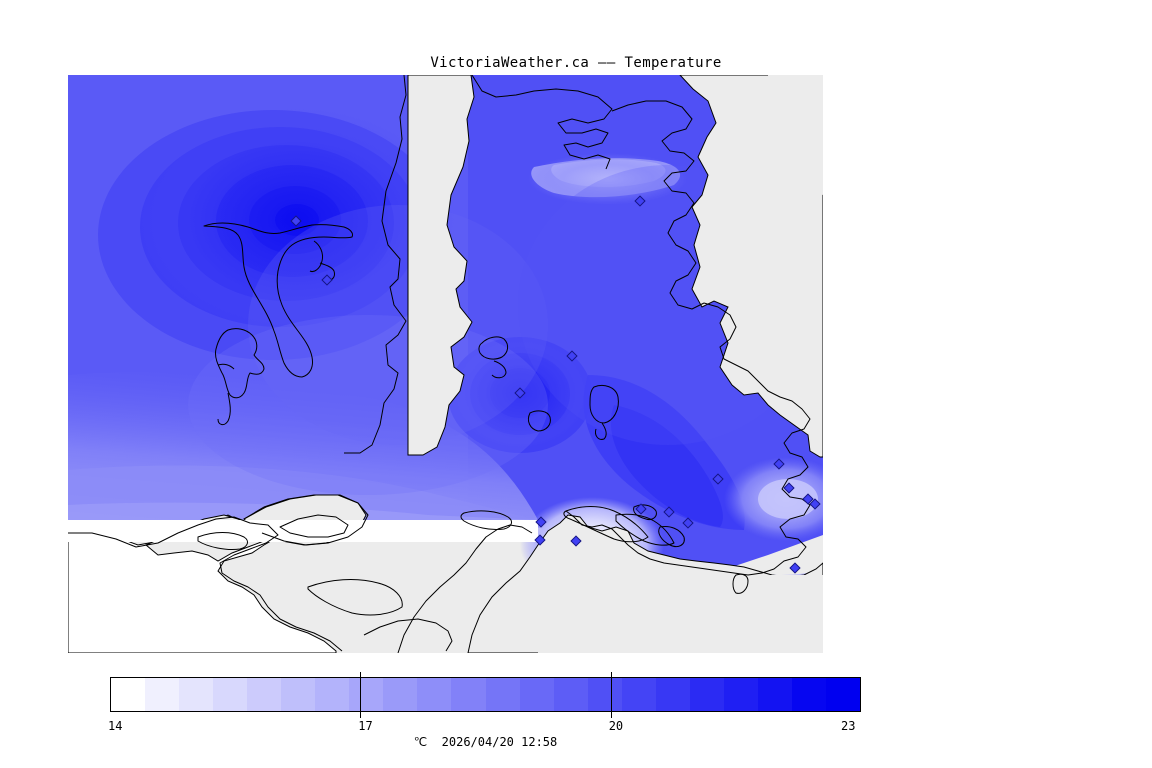  Describe the element at coordinates (740, 583) in the screenshot. I see `coast-tiny-islet` at that location.